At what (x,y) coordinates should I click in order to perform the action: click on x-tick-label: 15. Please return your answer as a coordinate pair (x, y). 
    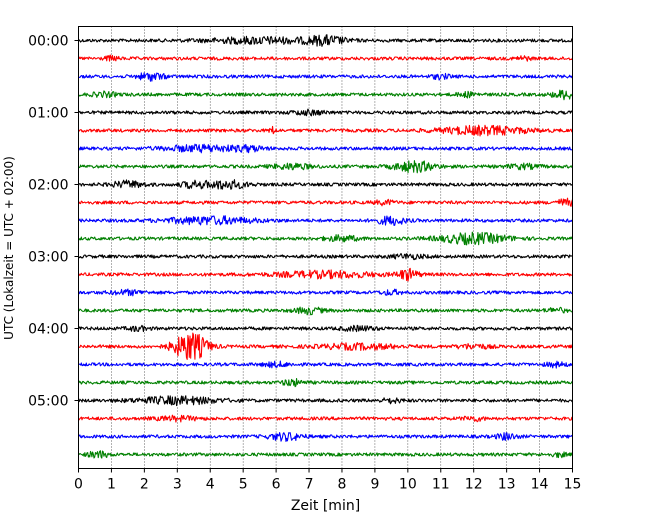
    Looking at the image, I should click on (573, 485).